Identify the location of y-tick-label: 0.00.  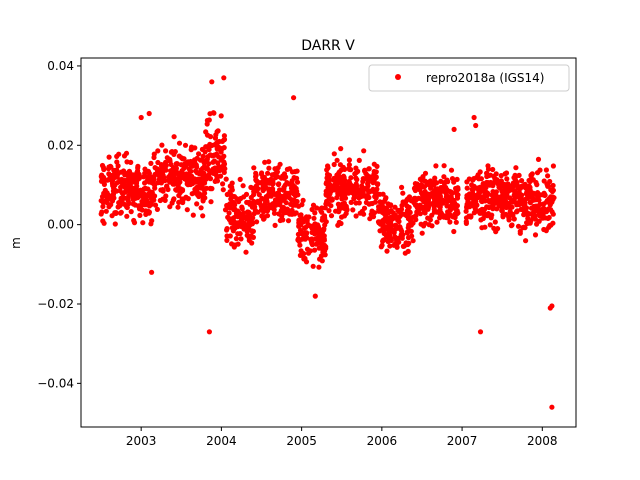
(60, 225).